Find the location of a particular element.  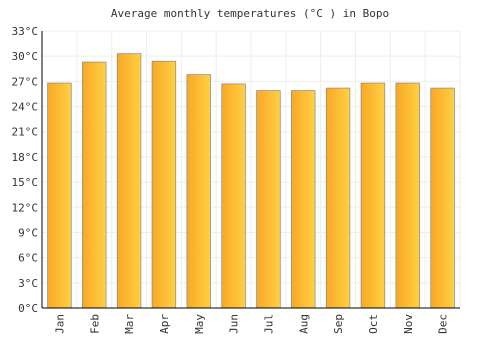

x-tick-label: Jul is located at coordinates (268, 324).